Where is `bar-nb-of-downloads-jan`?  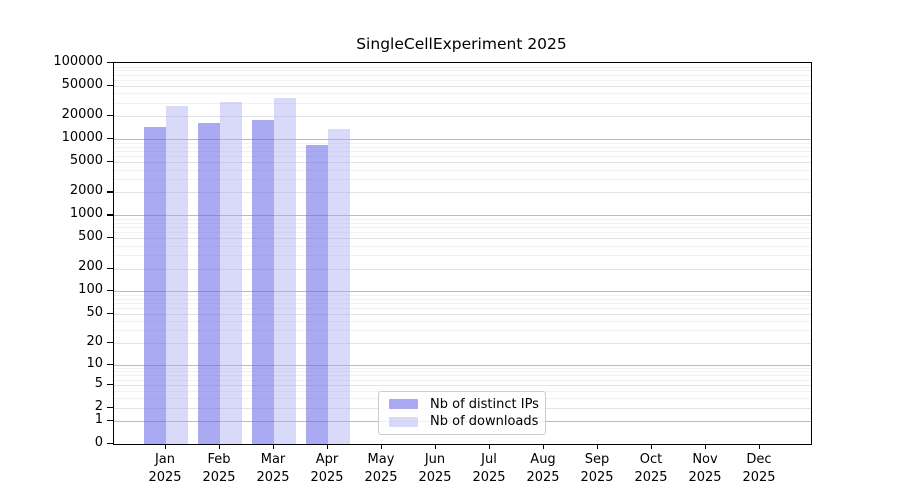
bar-nb-of-downloads-jan is located at coordinates (177, 275).